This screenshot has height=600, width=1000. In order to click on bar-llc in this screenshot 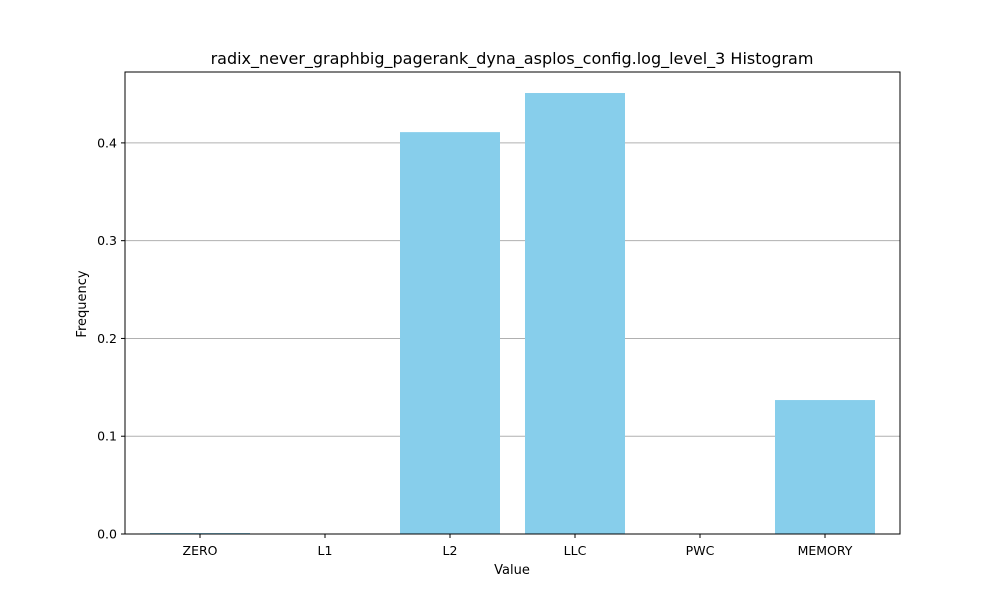, I will do `click(575, 314)`.